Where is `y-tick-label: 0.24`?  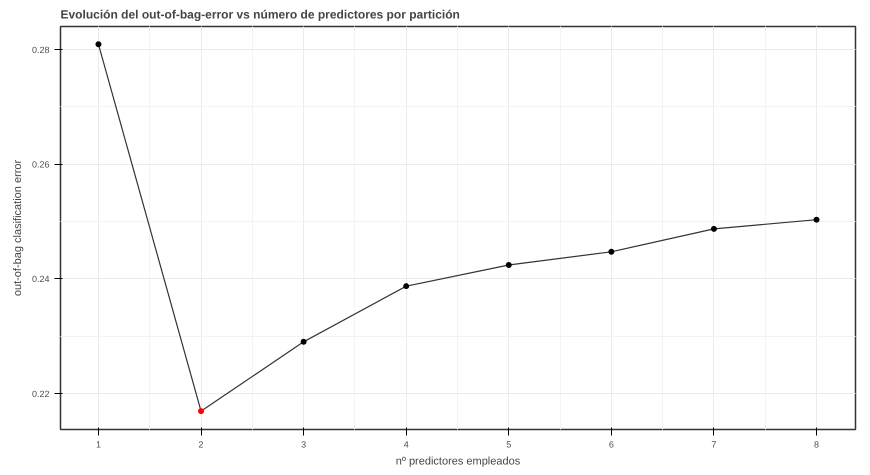
y-tick-label: 0.24 is located at coordinates (41, 279).